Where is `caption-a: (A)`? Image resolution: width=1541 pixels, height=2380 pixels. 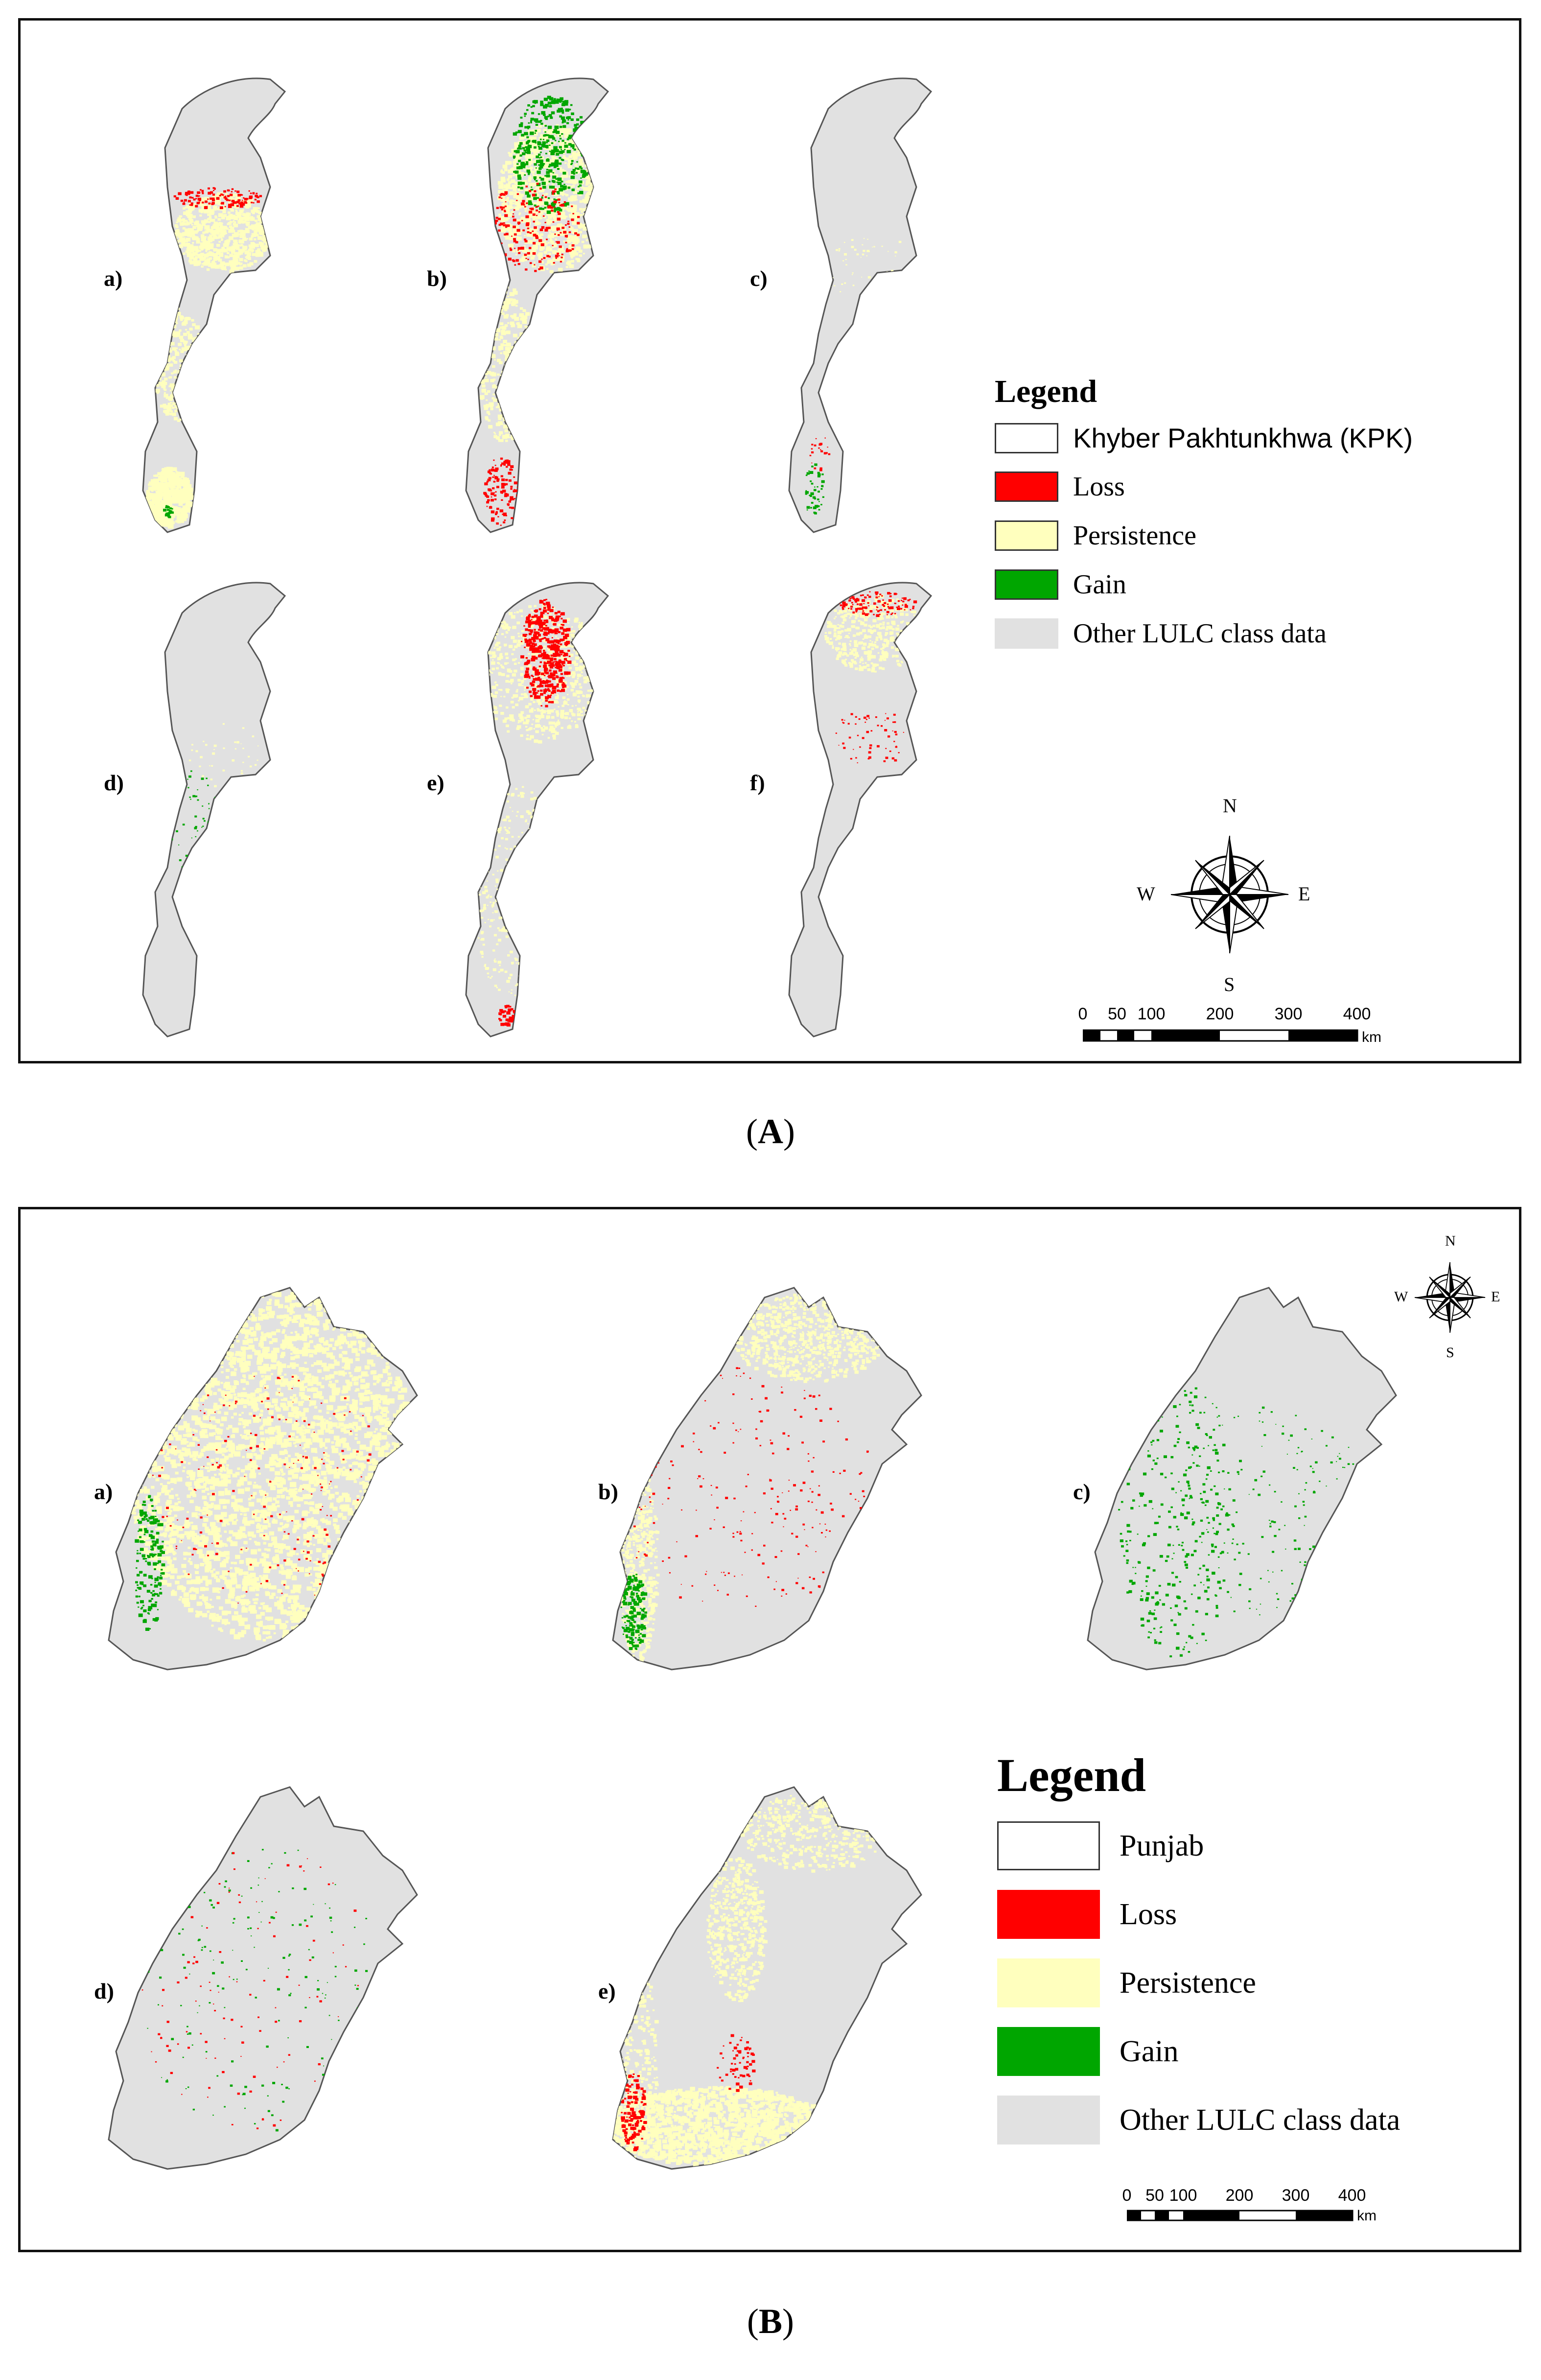 caption-a: (A) is located at coordinates (770, 1131).